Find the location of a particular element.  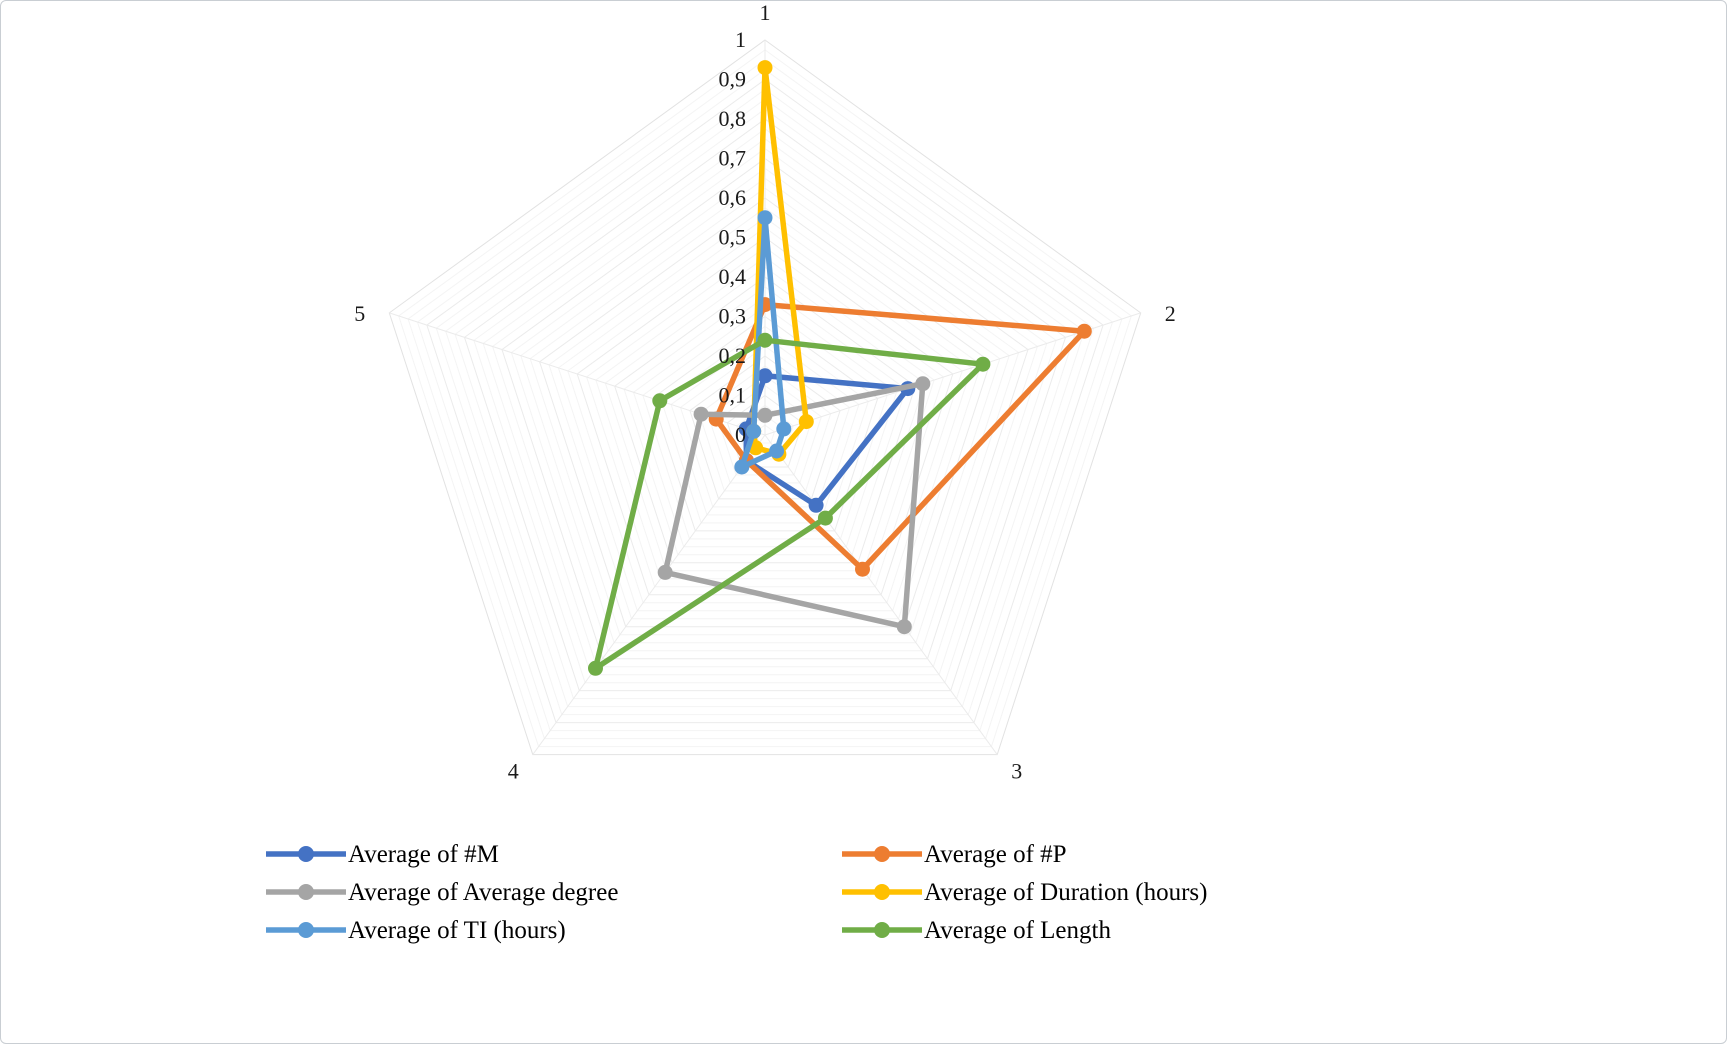

legend-label: Average of #M is located at coordinates (423, 854).